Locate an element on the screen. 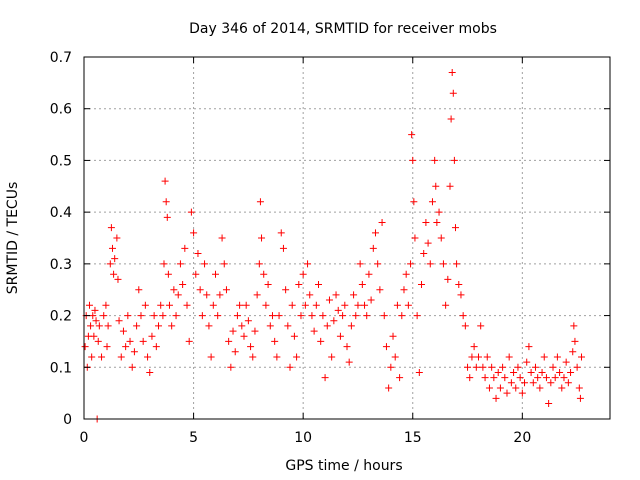 The width and height of the screenshot is (640, 480). y-tick-label: 0.1 is located at coordinates (61, 368).